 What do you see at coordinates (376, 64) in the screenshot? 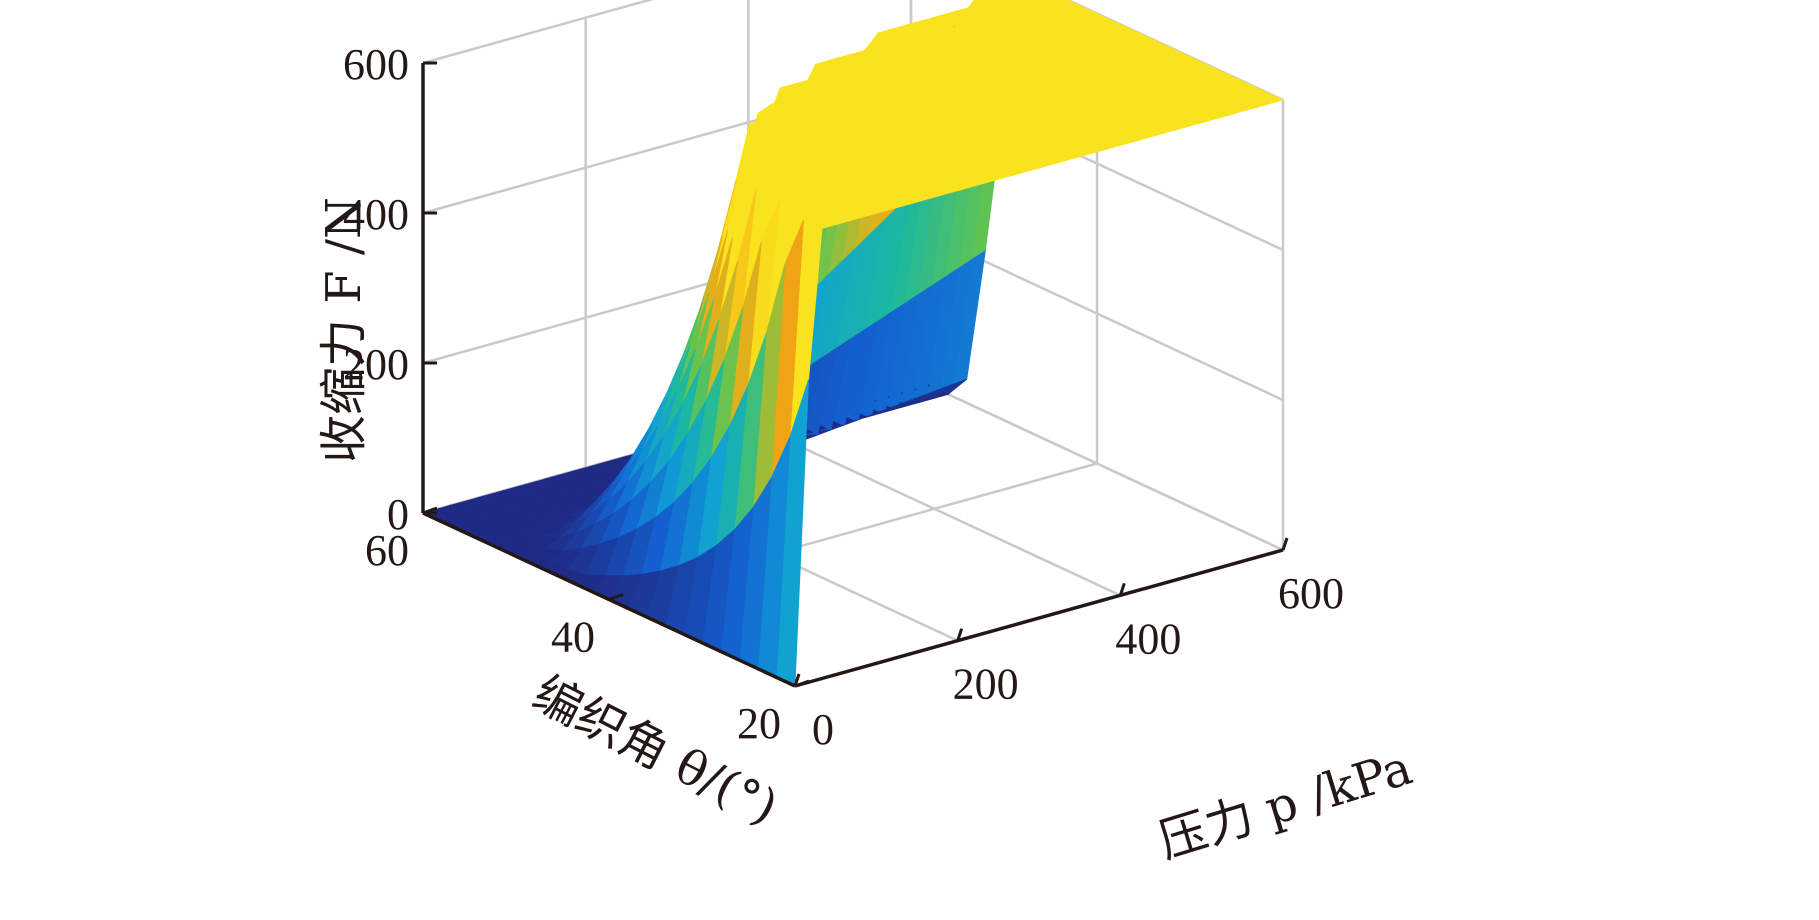
I see `z-tick-label: 600` at bounding box center [376, 64].